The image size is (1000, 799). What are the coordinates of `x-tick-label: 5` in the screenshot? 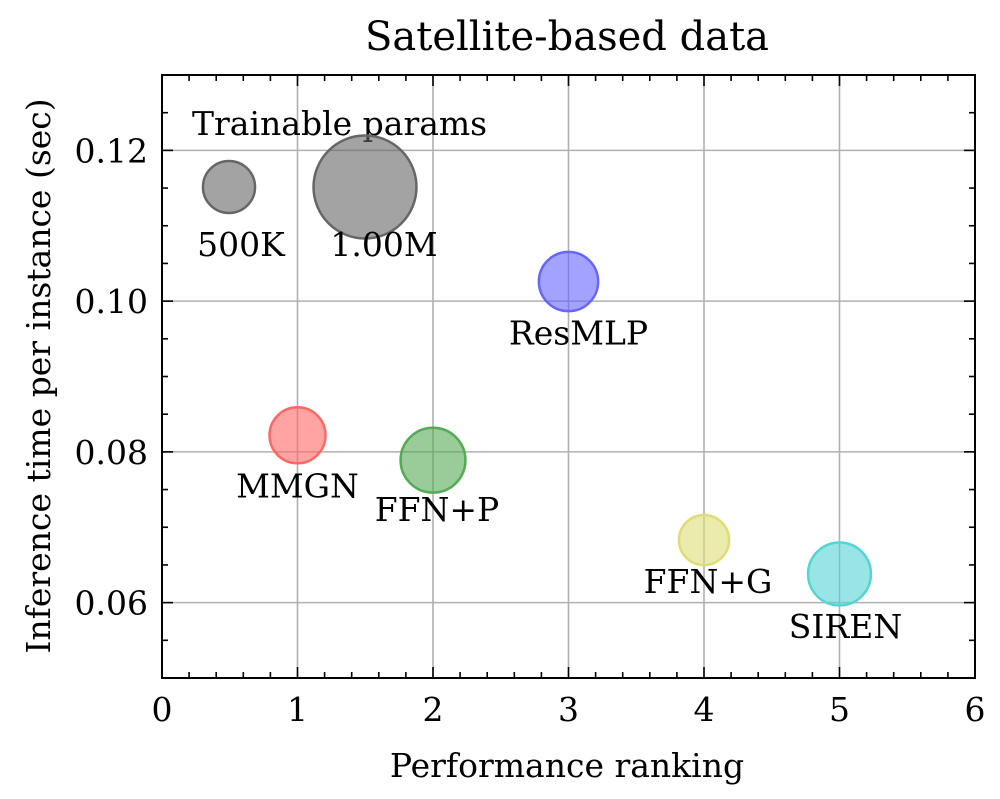 It's located at (839, 709).